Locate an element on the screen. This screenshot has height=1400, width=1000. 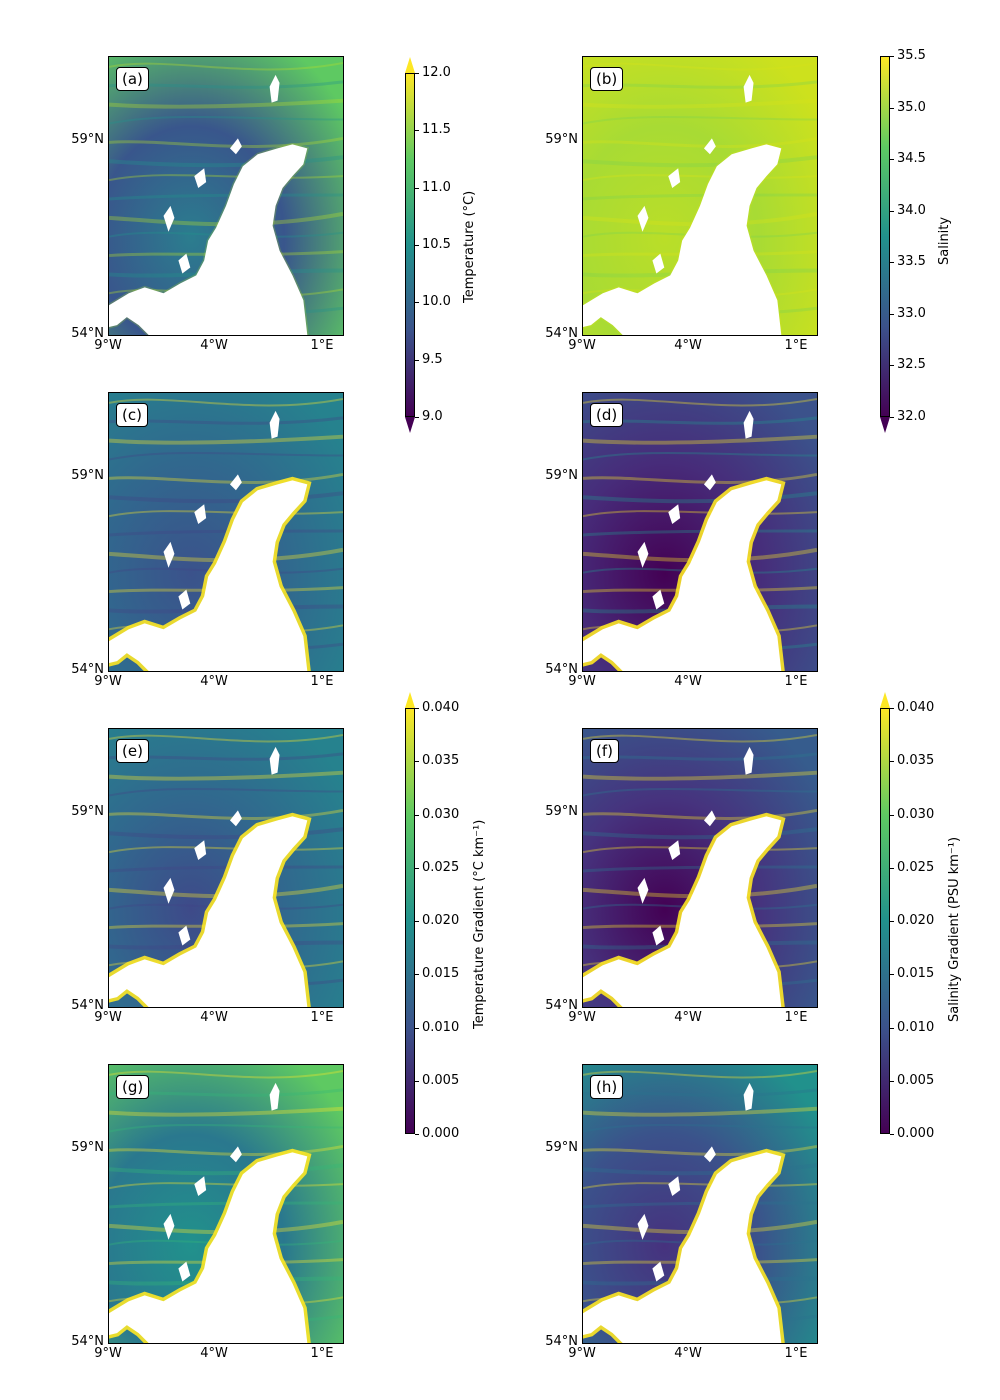
colorbar-tick-label: 35.0 is located at coordinates (911, 107).